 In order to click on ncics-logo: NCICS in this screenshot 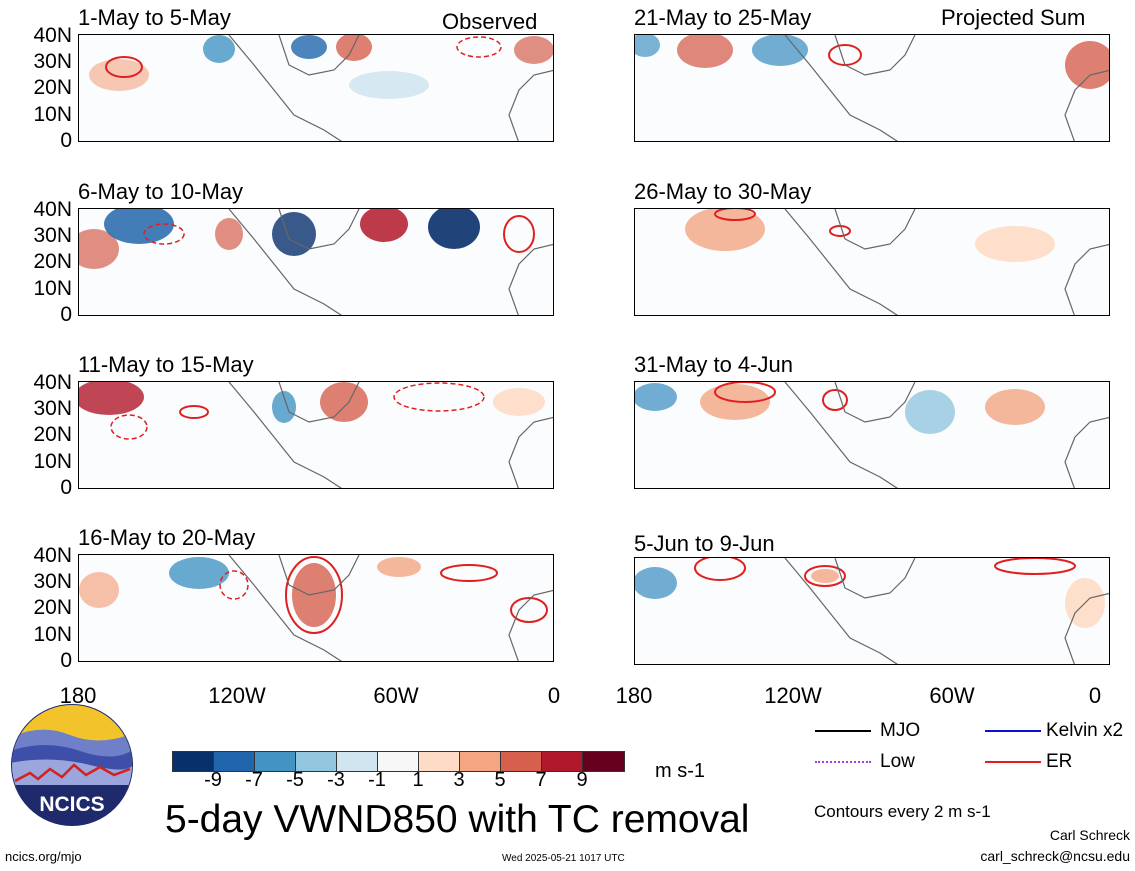, I will do `click(72, 765)`.